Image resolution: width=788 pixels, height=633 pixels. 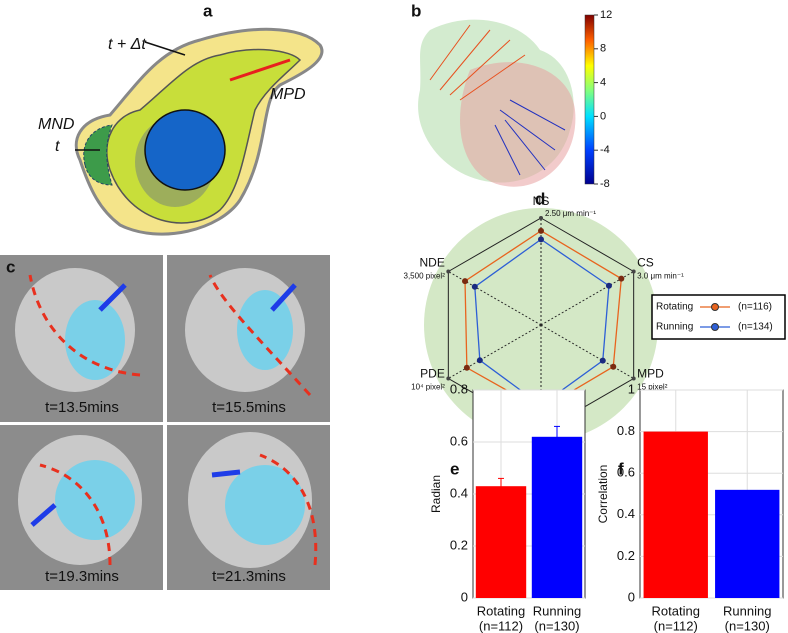 I want to click on y-axis-label: Radian, so click(x=436, y=494).